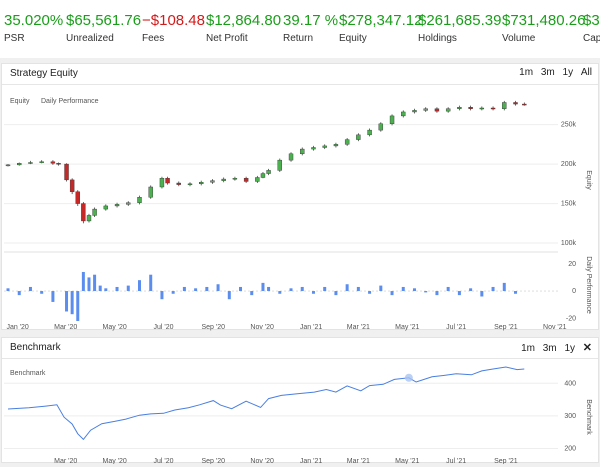 This screenshot has height=467, width=600. I want to click on stat-volume: $731,480.26 Volume, so click(543, 28).